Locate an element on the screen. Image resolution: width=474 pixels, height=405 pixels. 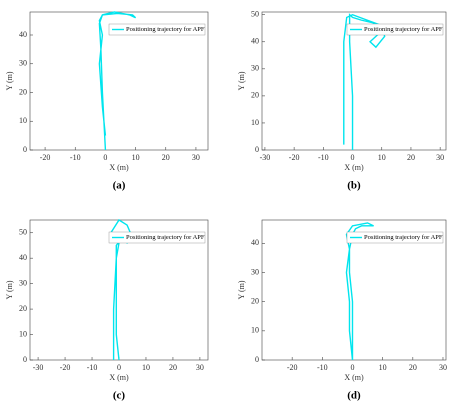
panel-caption: (a) is located at coordinates (119, 186).